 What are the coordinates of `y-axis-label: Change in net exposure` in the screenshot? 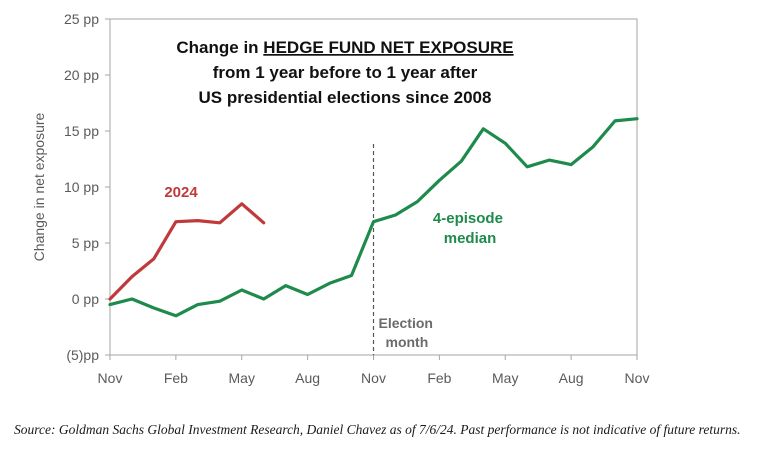 It's located at (39, 186).